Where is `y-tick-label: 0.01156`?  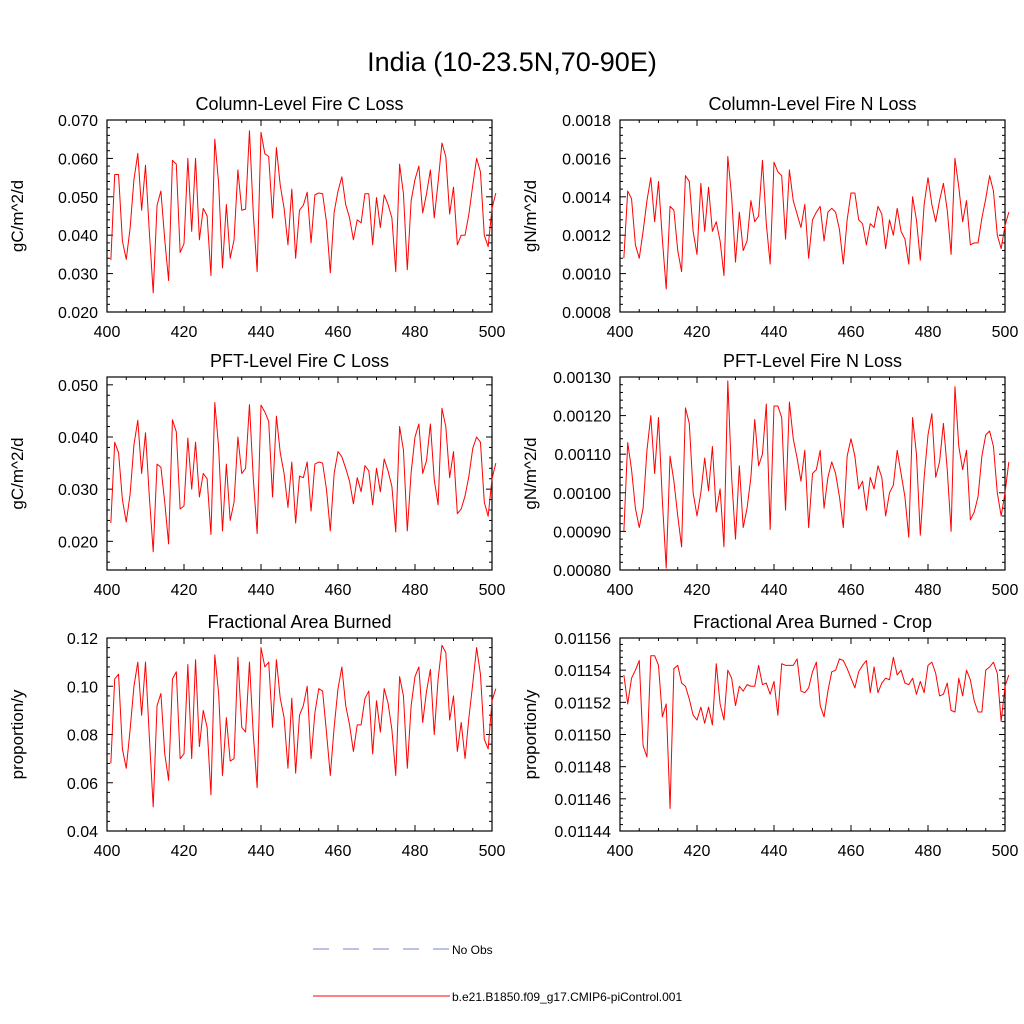
y-tick-label: 0.01156 is located at coordinates (582, 639).